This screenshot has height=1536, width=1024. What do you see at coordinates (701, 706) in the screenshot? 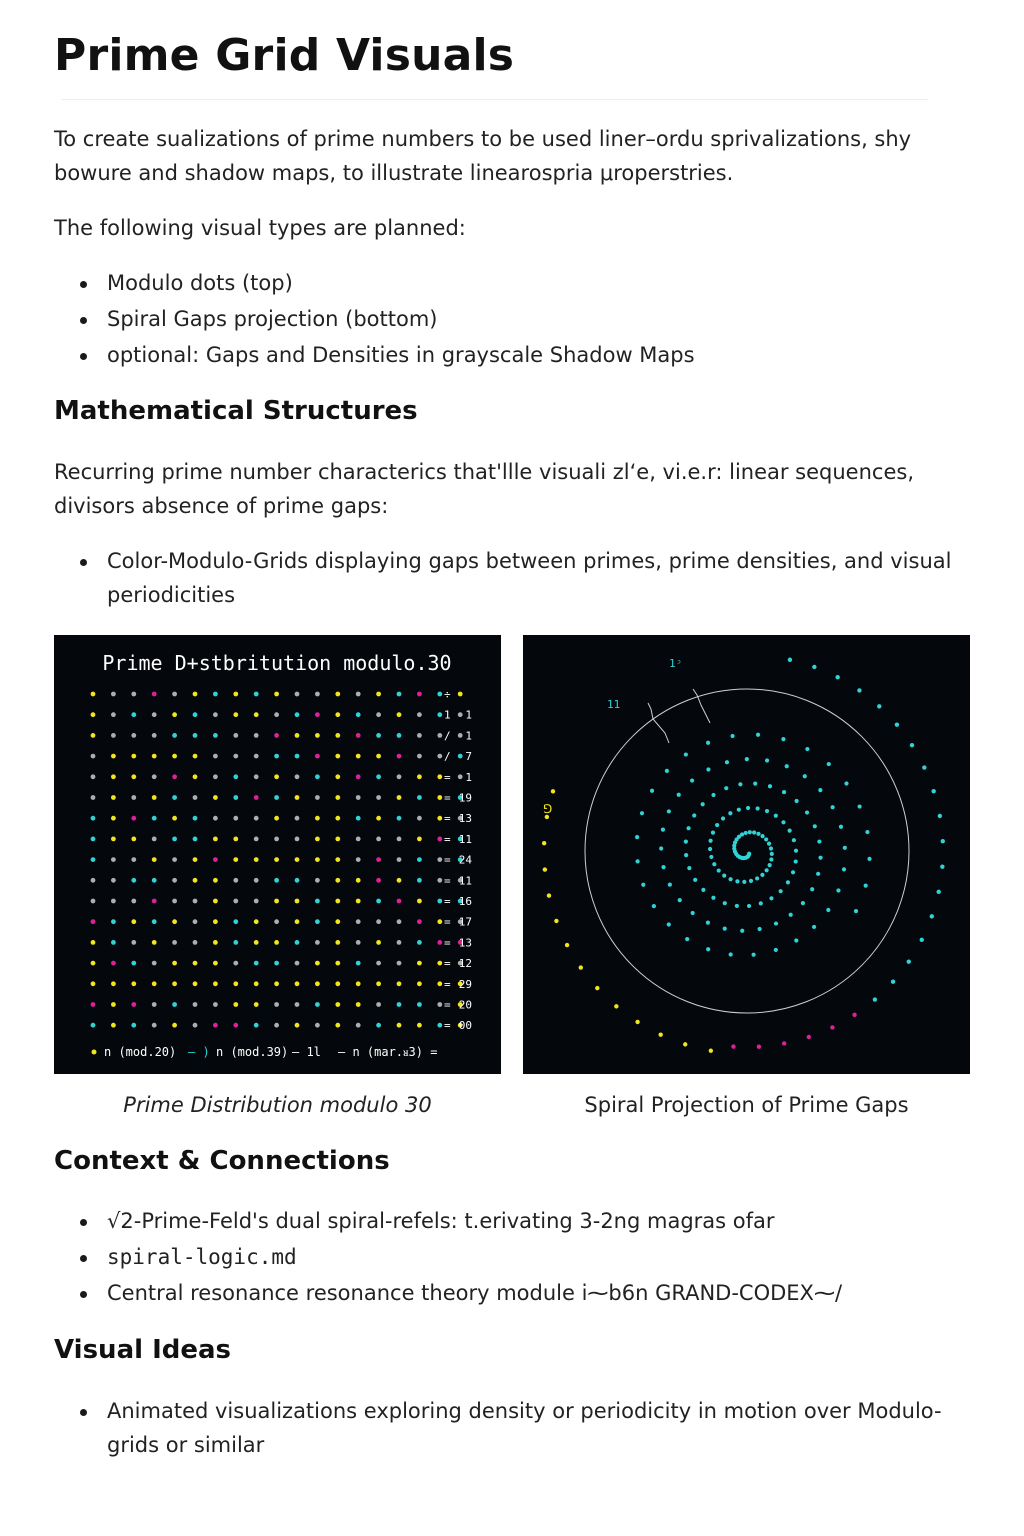
I see `spiral-pointer-line` at bounding box center [701, 706].